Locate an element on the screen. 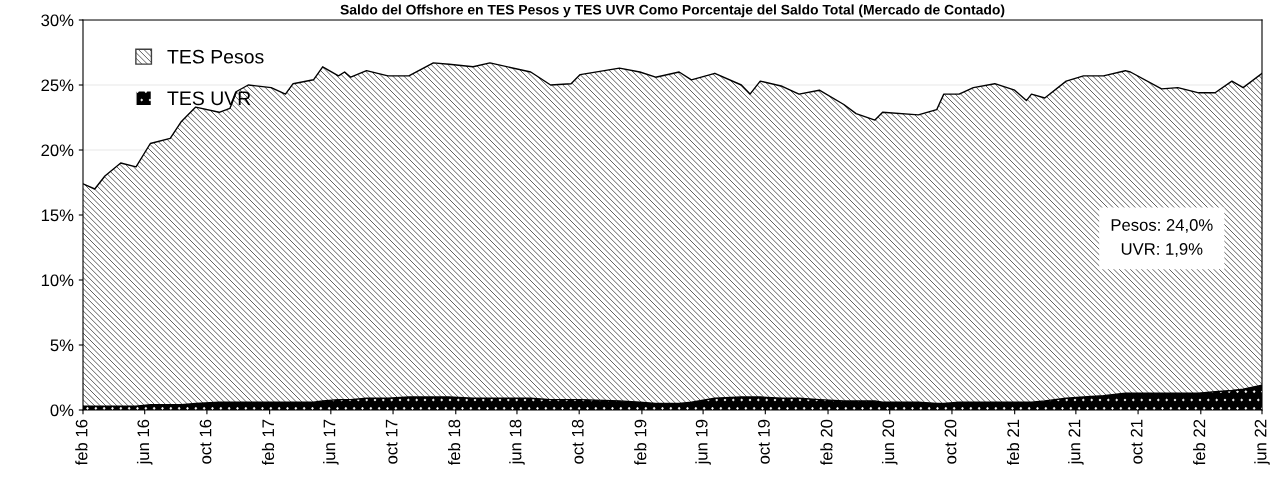  x-tick-label: oct 16 is located at coordinates (205, 441).